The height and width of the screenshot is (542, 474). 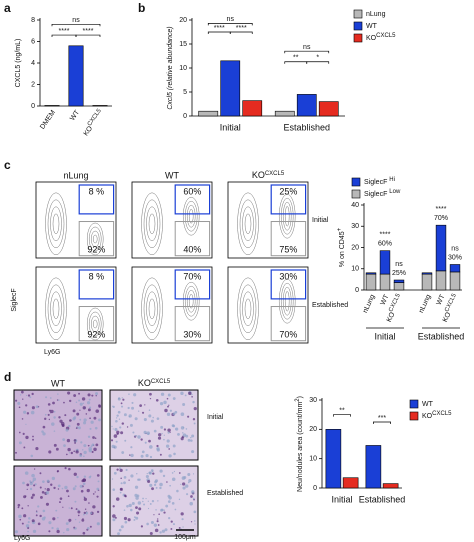 What do you see at coordinates (381, 37) in the screenshot?
I see `legend-label: KOCXCL5` at bounding box center [381, 37].